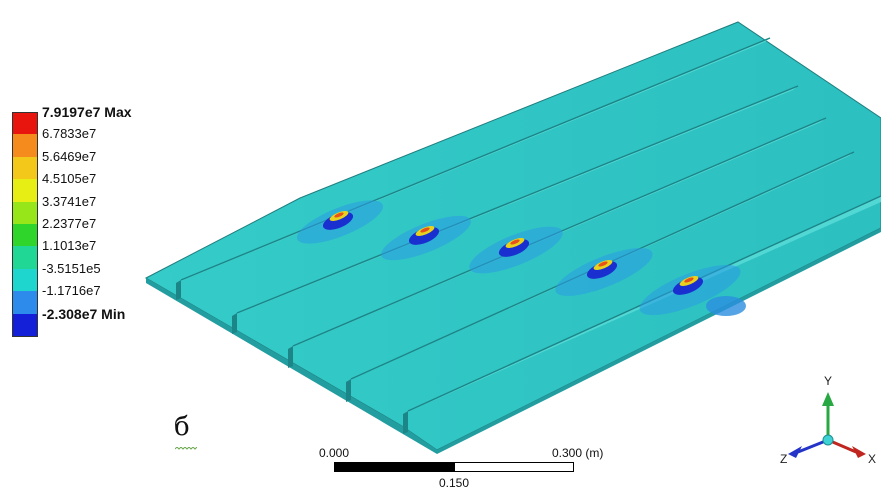 This screenshot has height=492, width=881. What do you see at coordinates (69, 179) in the screenshot?
I see `legend-label: 4.5105e7` at bounding box center [69, 179].